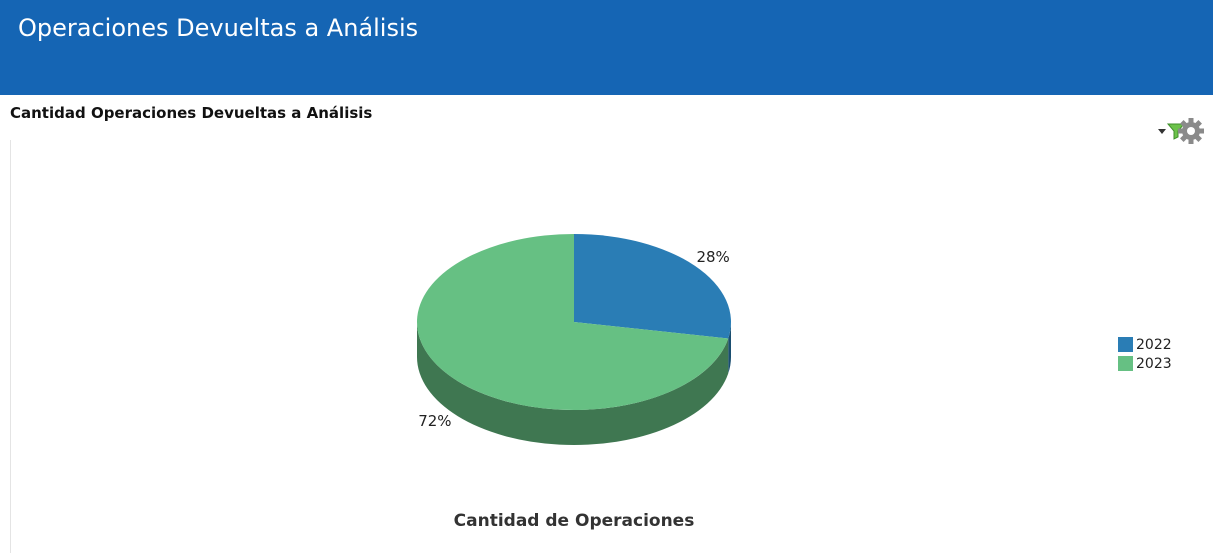 This screenshot has height=553, width=1213. What do you see at coordinates (574, 521) in the screenshot?
I see `x-axis-label: Cantidad de Operaciones` at bounding box center [574, 521].